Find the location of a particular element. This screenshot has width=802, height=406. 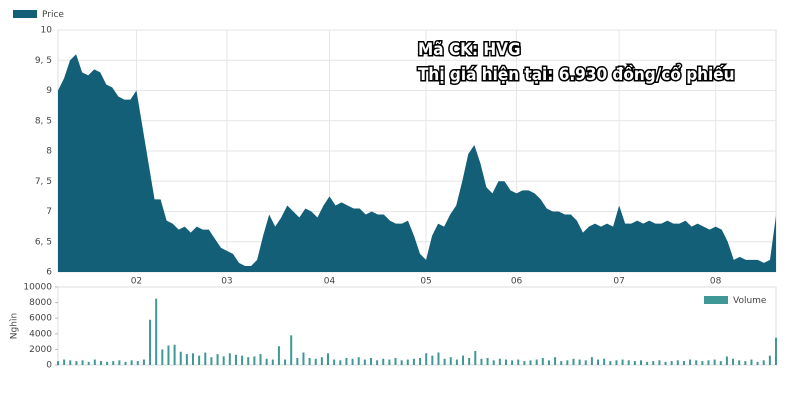

y-tick-label: 4000 is located at coordinates (40, 334).